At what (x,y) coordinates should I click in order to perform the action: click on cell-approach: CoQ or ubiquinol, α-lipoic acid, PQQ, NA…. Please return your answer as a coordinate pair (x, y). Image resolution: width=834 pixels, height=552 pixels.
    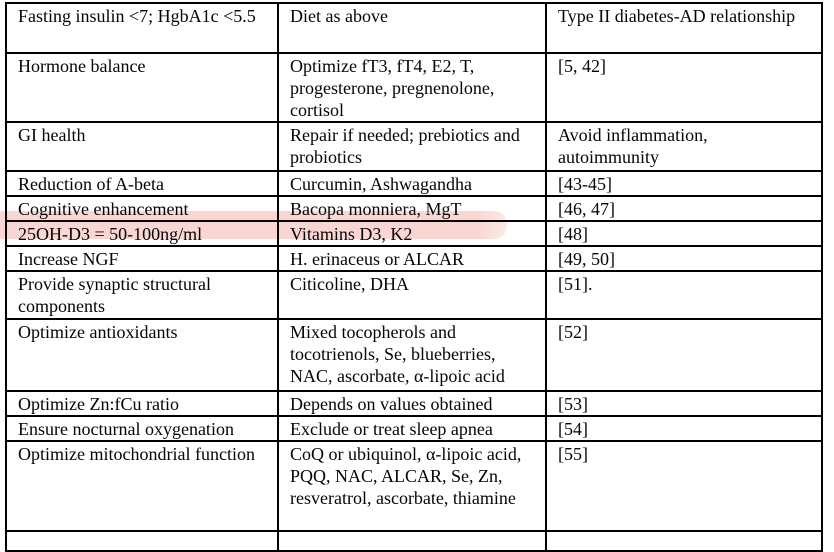
    Looking at the image, I should click on (412, 486).